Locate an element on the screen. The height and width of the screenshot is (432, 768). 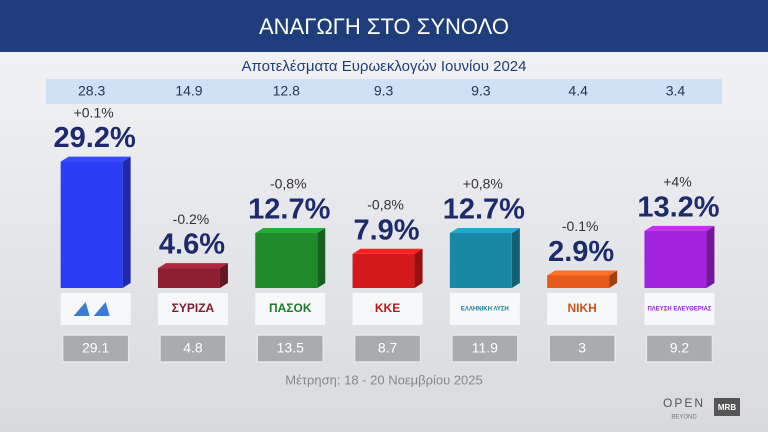
party-logo-label: ΣΥΡΙΖΑ is located at coordinates (193, 308).